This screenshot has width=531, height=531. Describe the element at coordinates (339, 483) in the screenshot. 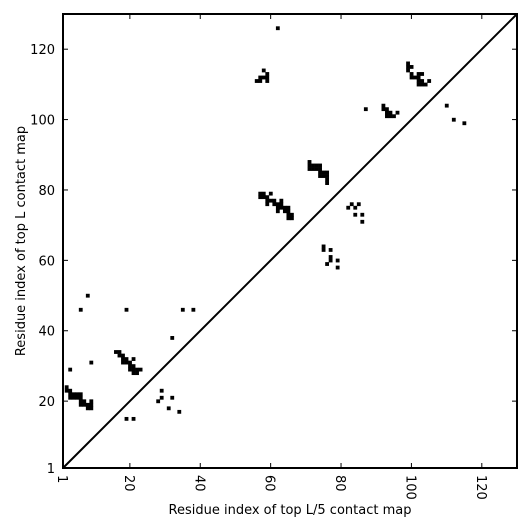

I see `x-tick-label: 80` at that location.